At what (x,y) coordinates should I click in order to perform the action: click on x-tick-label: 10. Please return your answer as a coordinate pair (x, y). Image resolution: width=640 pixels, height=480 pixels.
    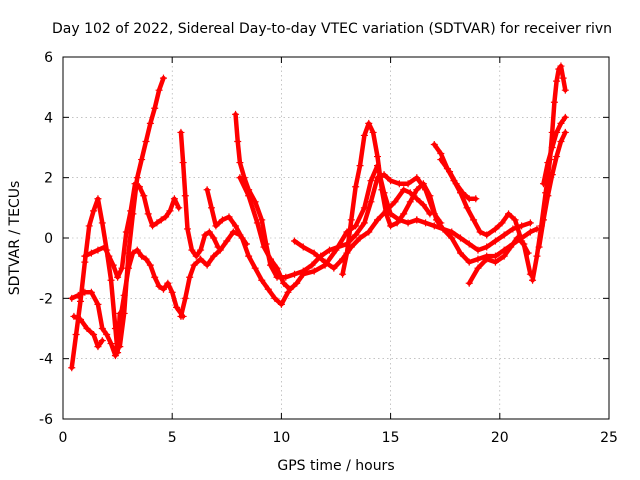
    Looking at the image, I should click on (281, 438).